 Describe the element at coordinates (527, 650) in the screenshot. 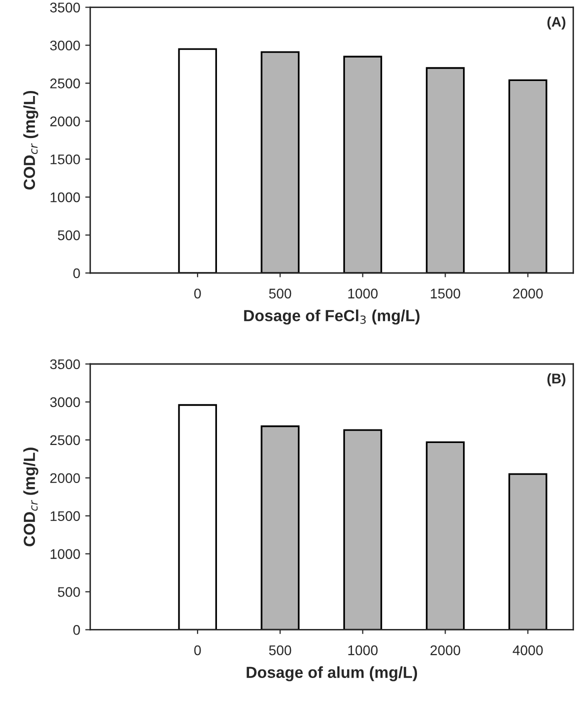

I see `x-tick-label: 4000` at that location.